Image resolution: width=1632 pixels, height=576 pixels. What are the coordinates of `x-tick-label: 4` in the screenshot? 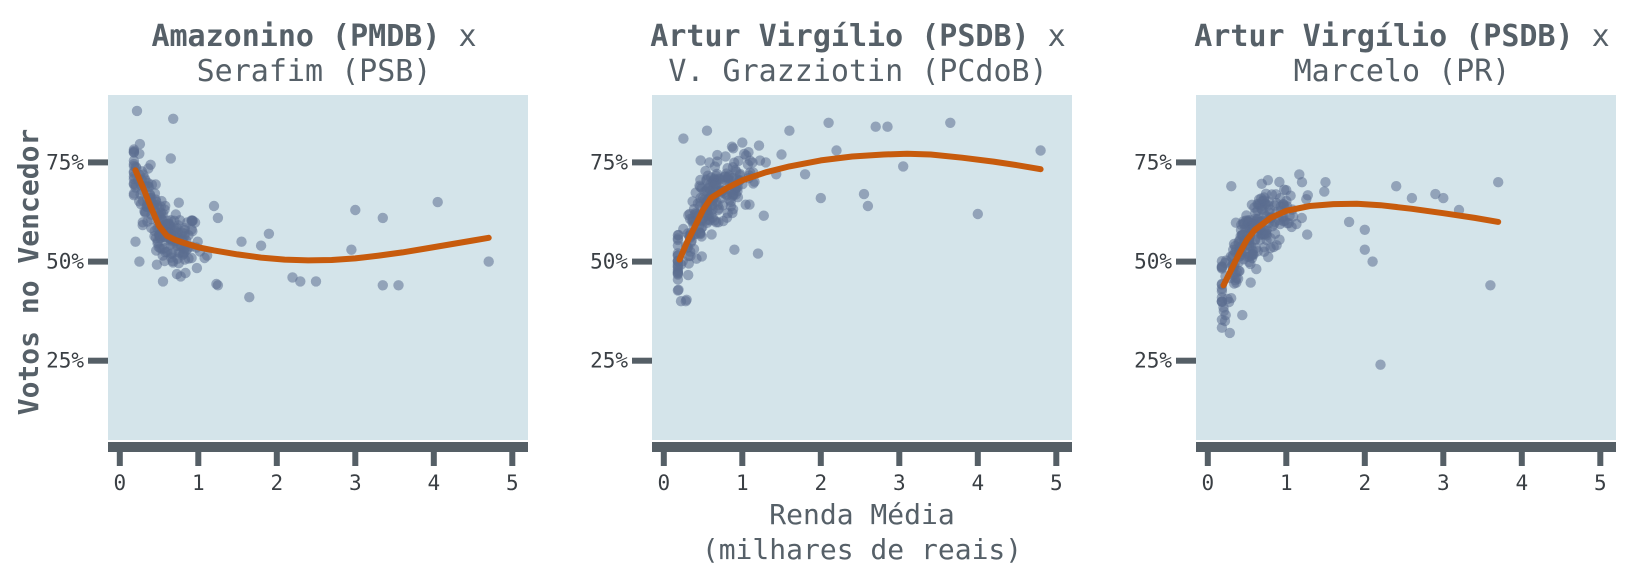 It's located at (977, 483).